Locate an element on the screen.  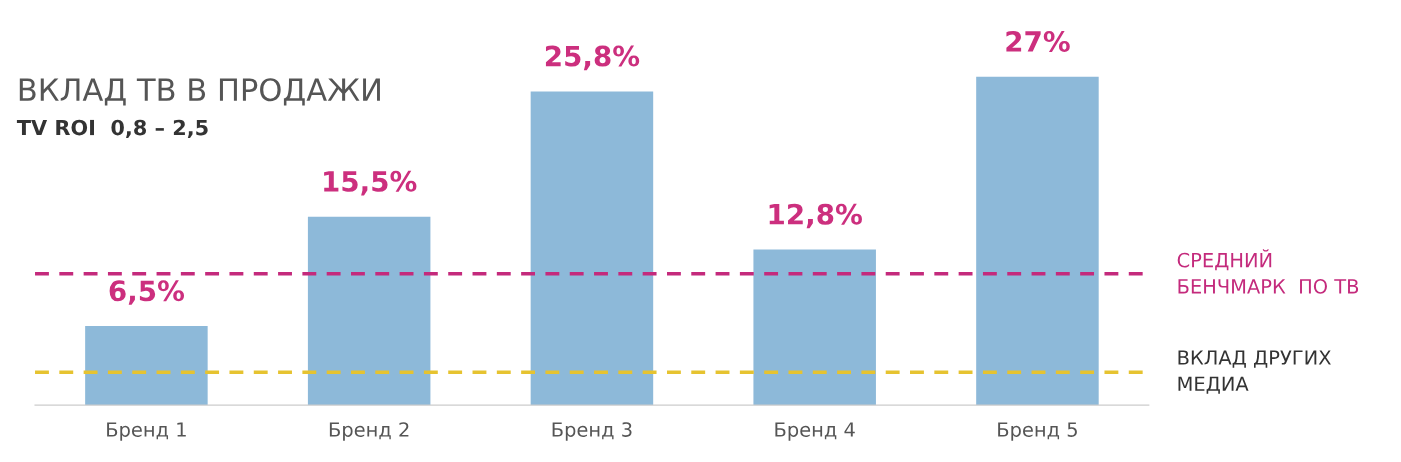
data-label: 27% is located at coordinates (1038, 41).